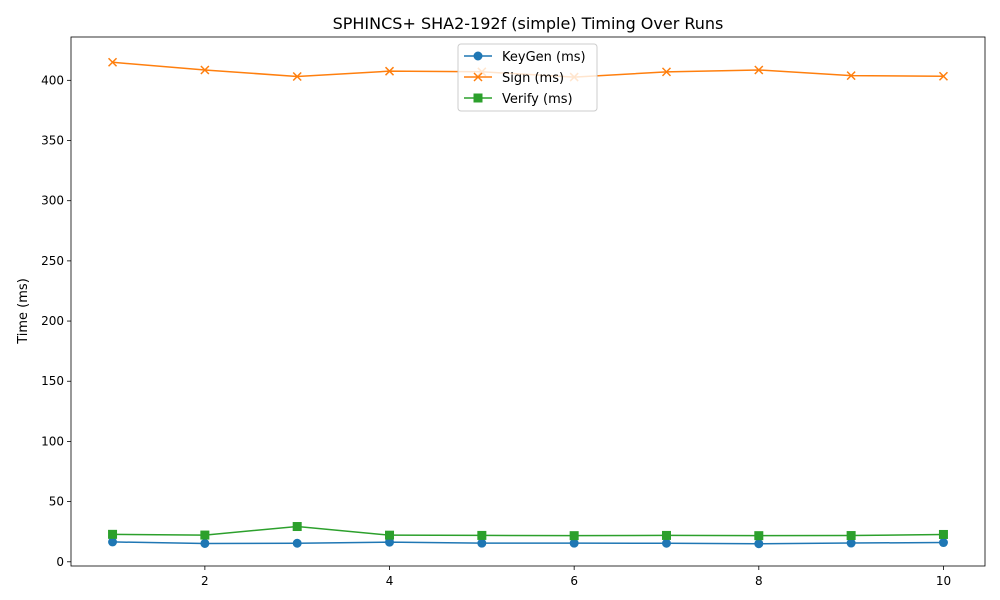 The image size is (1000, 600). What do you see at coordinates (52, 80) in the screenshot?
I see `y-tick-label: 400` at bounding box center [52, 80].